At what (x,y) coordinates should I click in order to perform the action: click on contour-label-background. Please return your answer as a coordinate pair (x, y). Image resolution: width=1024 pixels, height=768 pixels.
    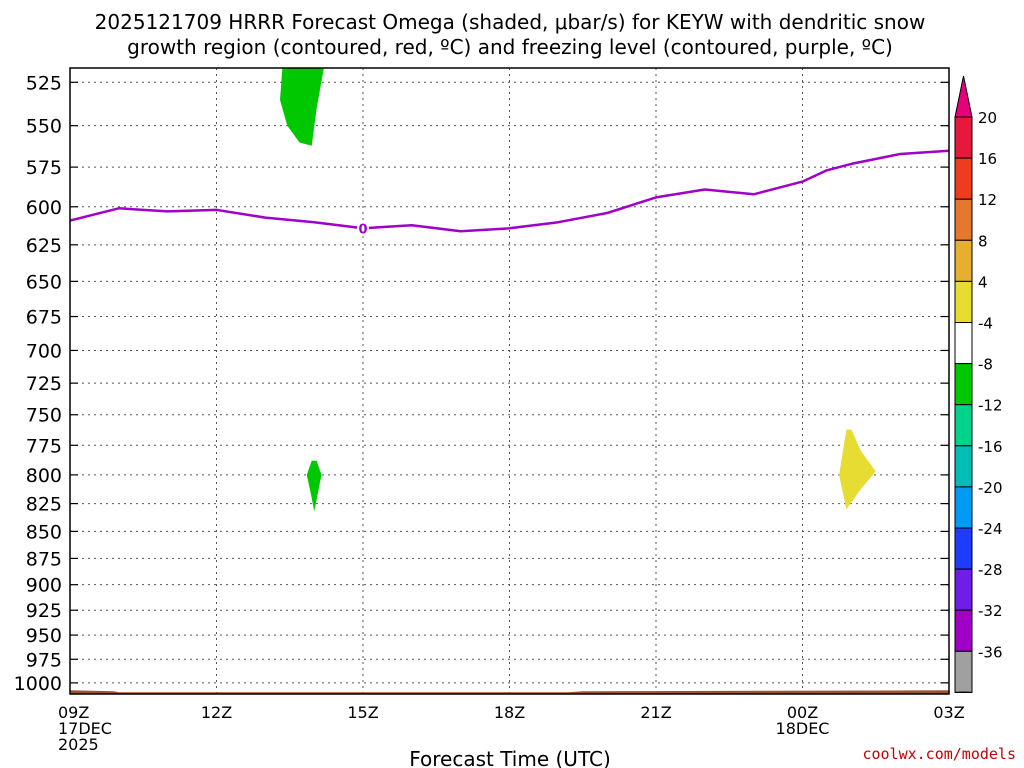
    Looking at the image, I should click on (363, 228).